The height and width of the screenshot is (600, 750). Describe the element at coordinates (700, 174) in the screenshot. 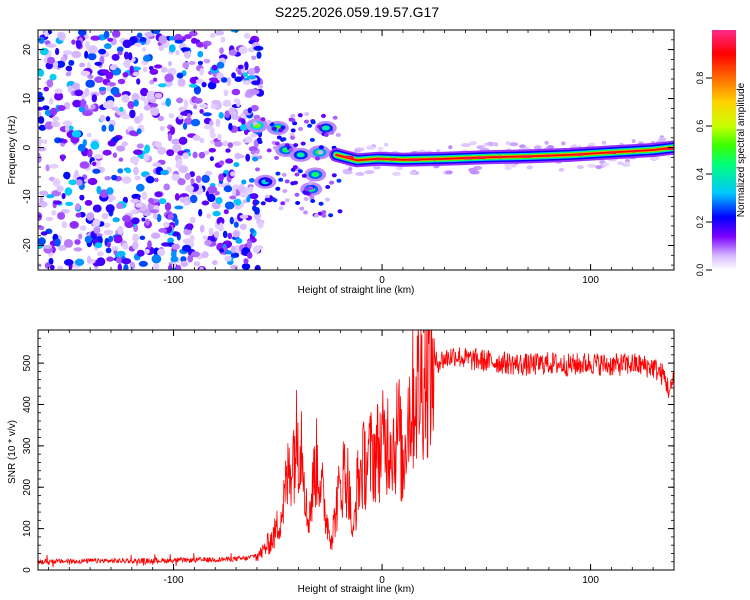

I see `colorbar-tick-label: 0.4` at that location.